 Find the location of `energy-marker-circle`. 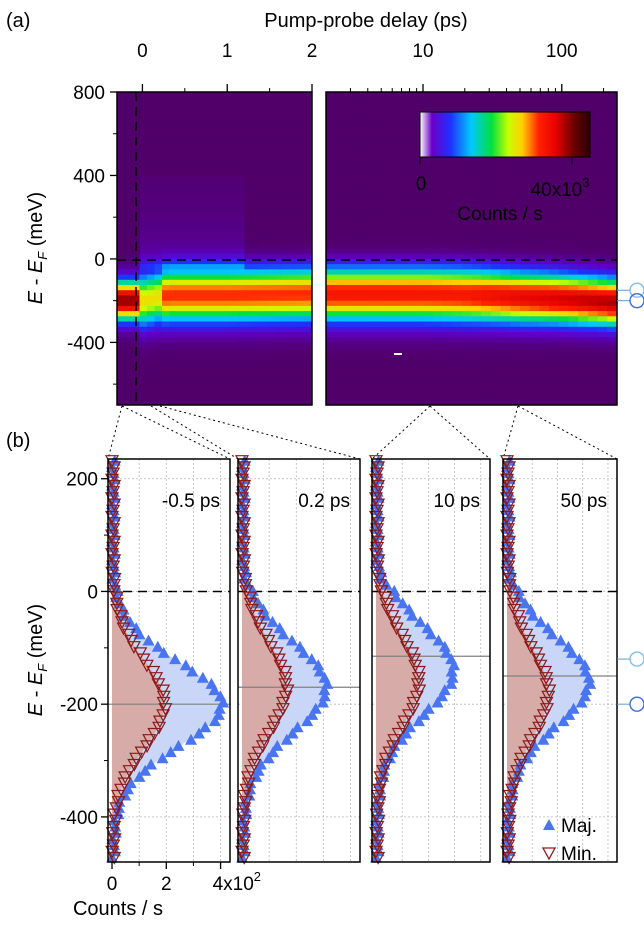

energy-marker-circle is located at coordinates (636, 290).